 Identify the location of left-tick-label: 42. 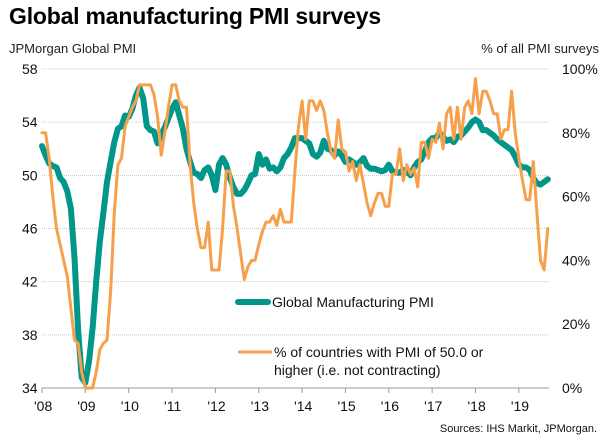
(30, 282).